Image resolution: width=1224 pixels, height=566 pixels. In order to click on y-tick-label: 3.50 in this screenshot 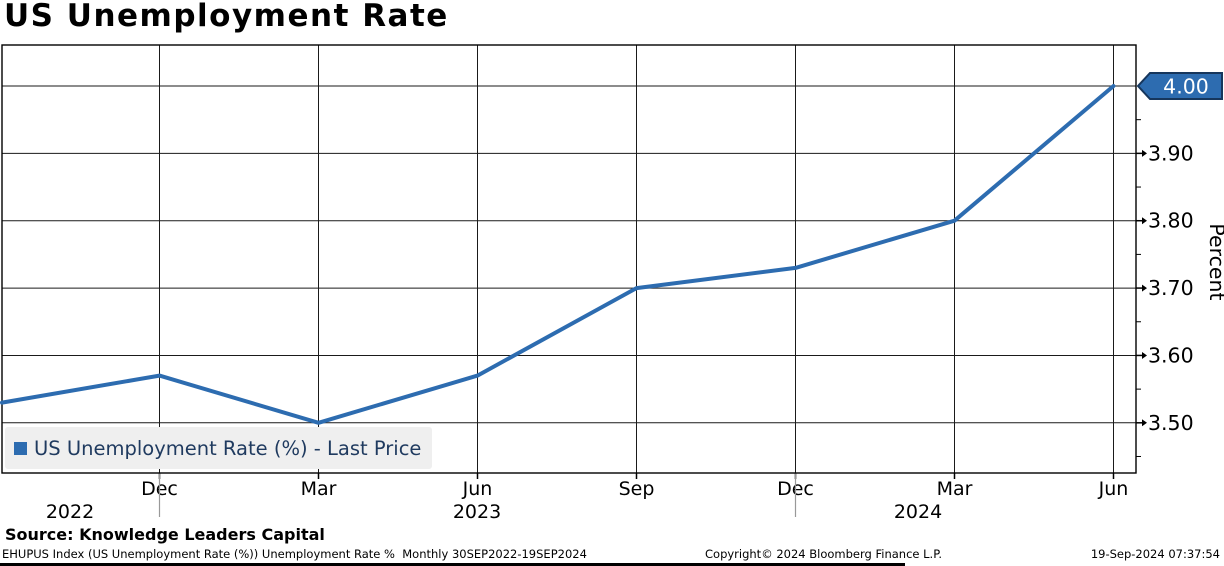, I will do `click(1171, 423)`.